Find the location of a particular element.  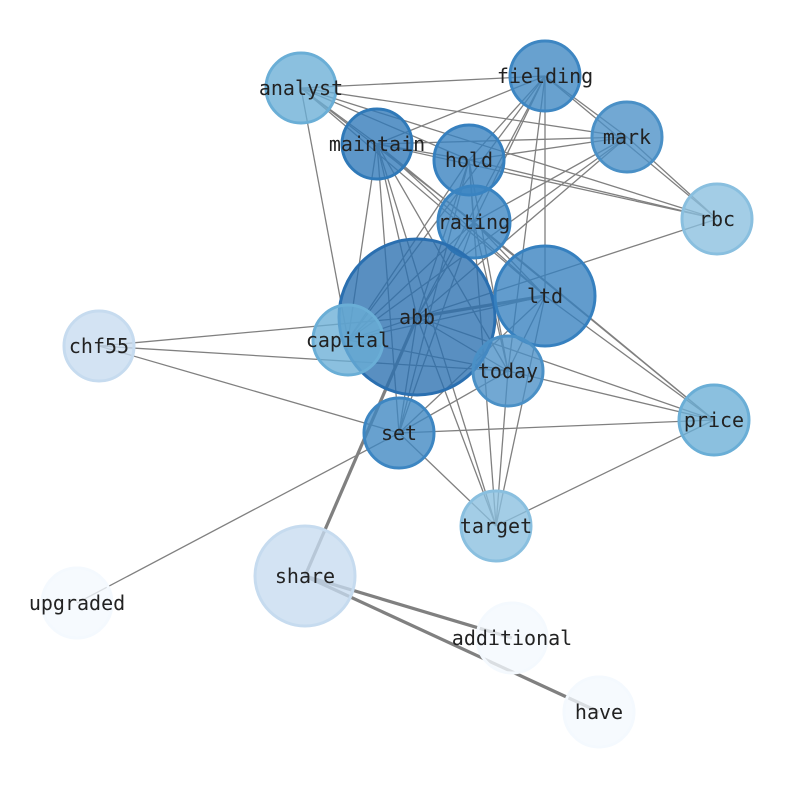

node-rbc is located at coordinates (717, 219).